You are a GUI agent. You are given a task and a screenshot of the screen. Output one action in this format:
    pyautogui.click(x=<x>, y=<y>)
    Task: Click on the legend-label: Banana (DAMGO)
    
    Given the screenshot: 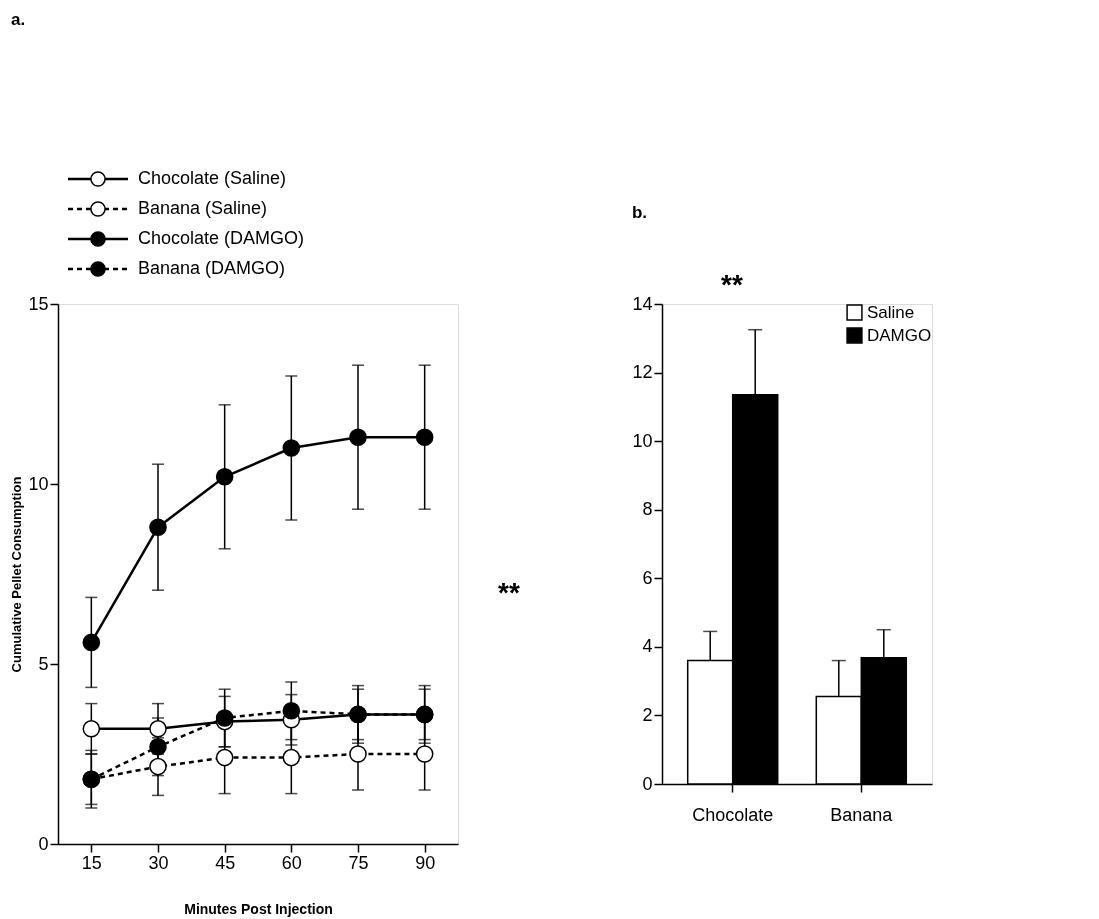 What is the action you would take?
    pyautogui.click(x=212, y=268)
    